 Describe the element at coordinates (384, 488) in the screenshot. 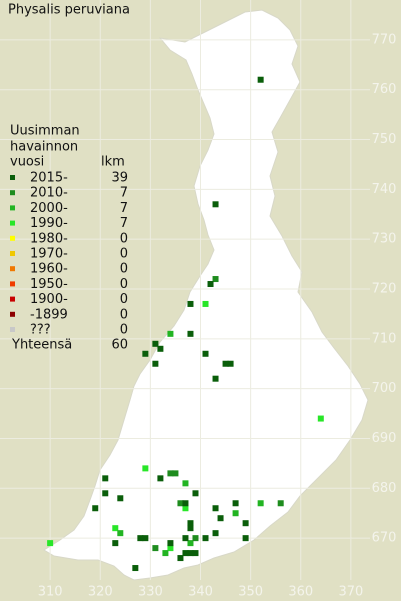

I see `y-tick-label: 680` at that location.